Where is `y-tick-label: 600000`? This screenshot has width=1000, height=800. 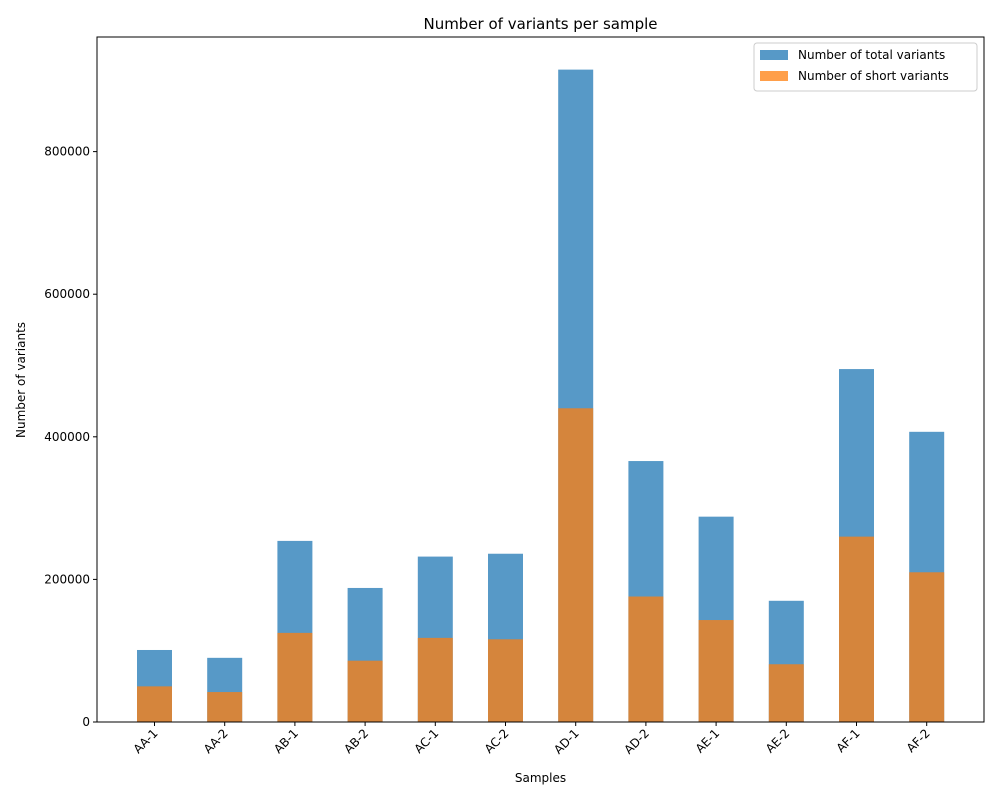
y-tick-label: 600000 is located at coordinates (67, 294).